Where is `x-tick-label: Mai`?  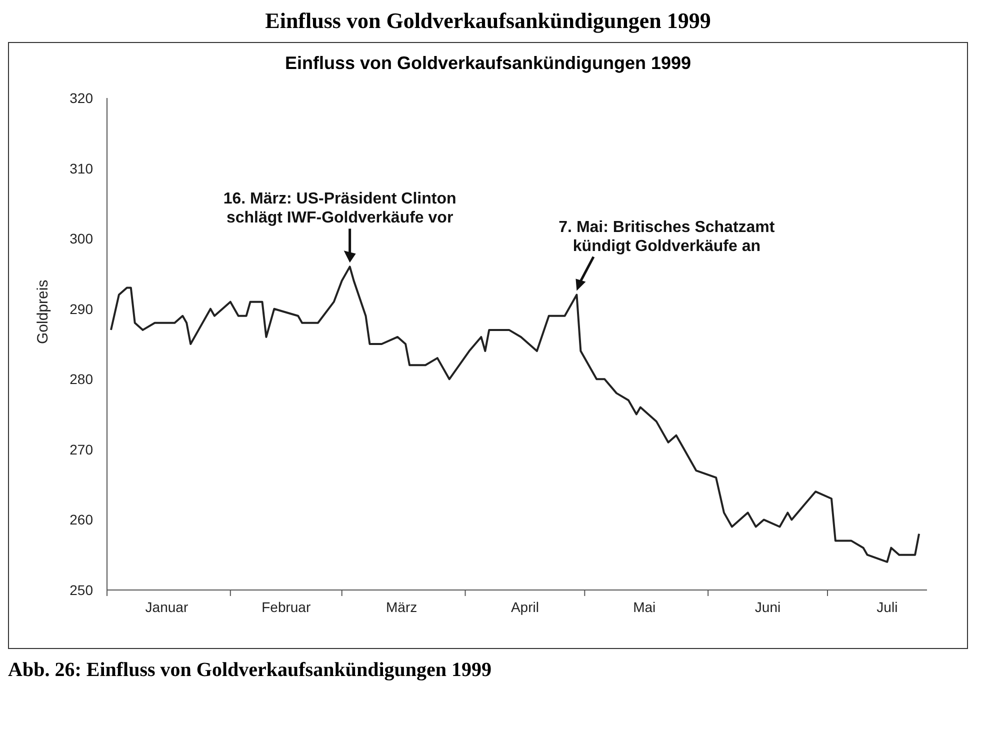
x-tick-label: Mai is located at coordinates (644, 606).